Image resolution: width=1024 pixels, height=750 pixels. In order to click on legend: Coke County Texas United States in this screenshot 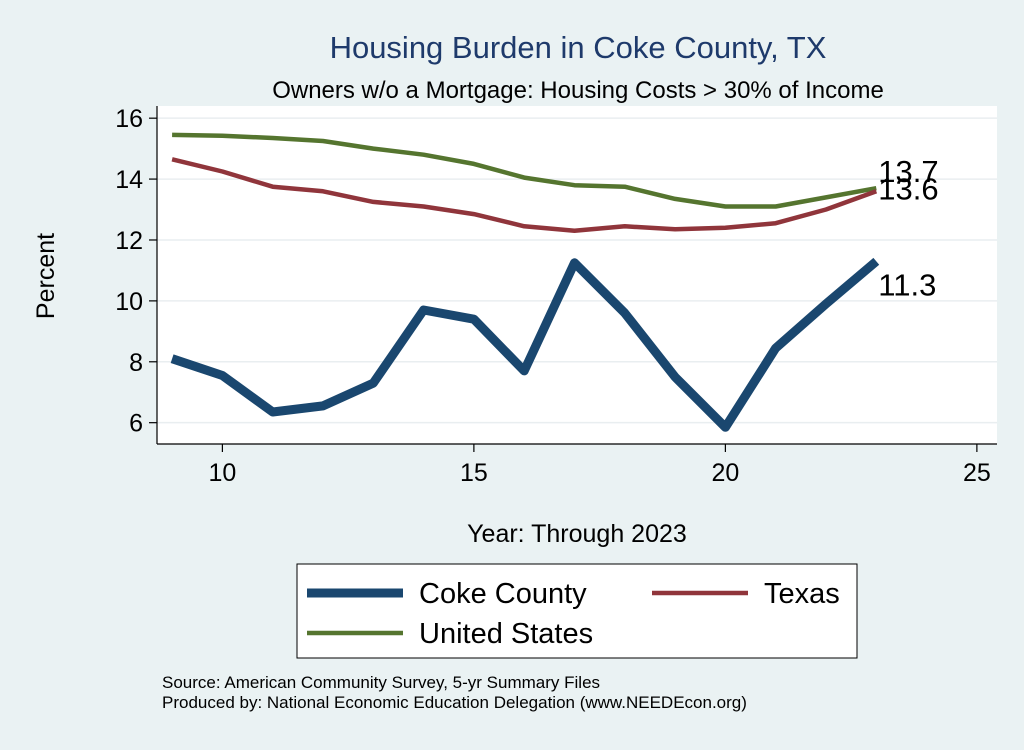, I will do `click(573, 614)`.